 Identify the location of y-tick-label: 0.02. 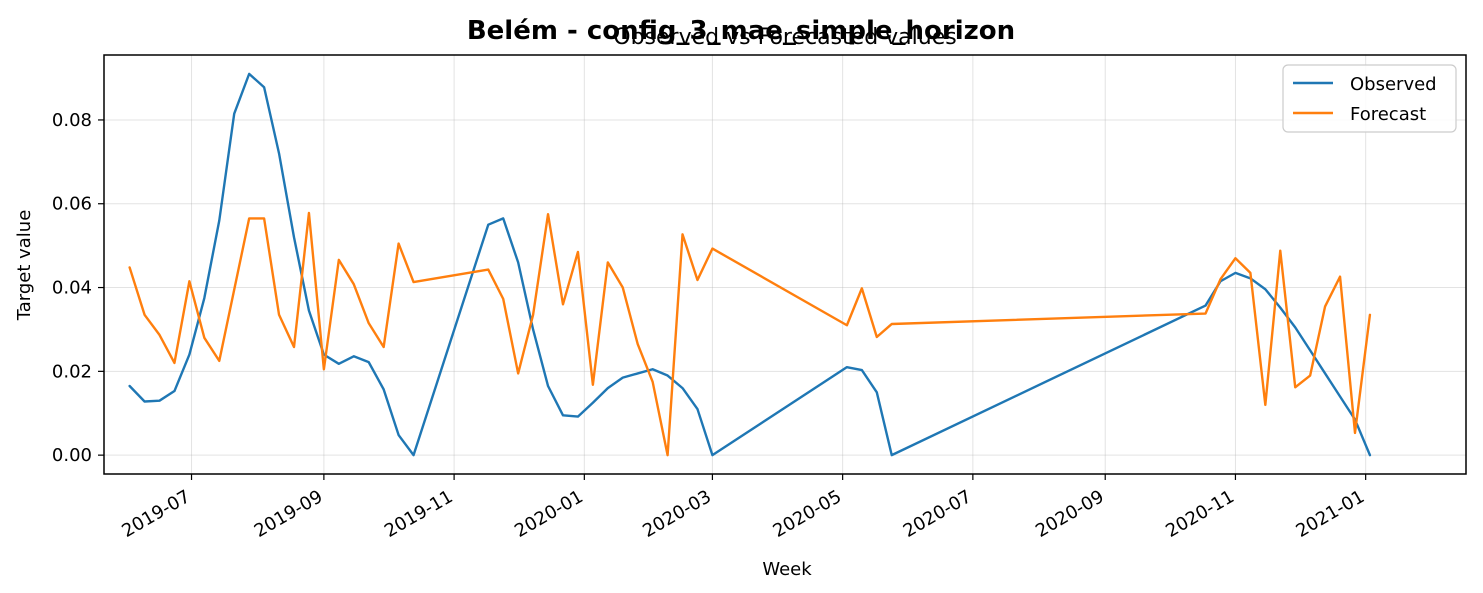
(72, 371).